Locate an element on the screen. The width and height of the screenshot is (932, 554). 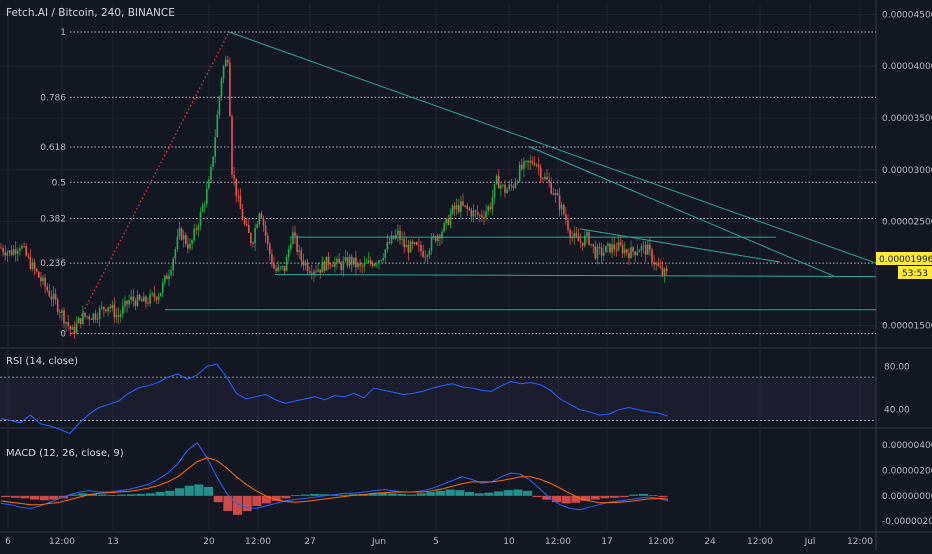
countdown-label: 53:53 is located at coordinates (915, 274).